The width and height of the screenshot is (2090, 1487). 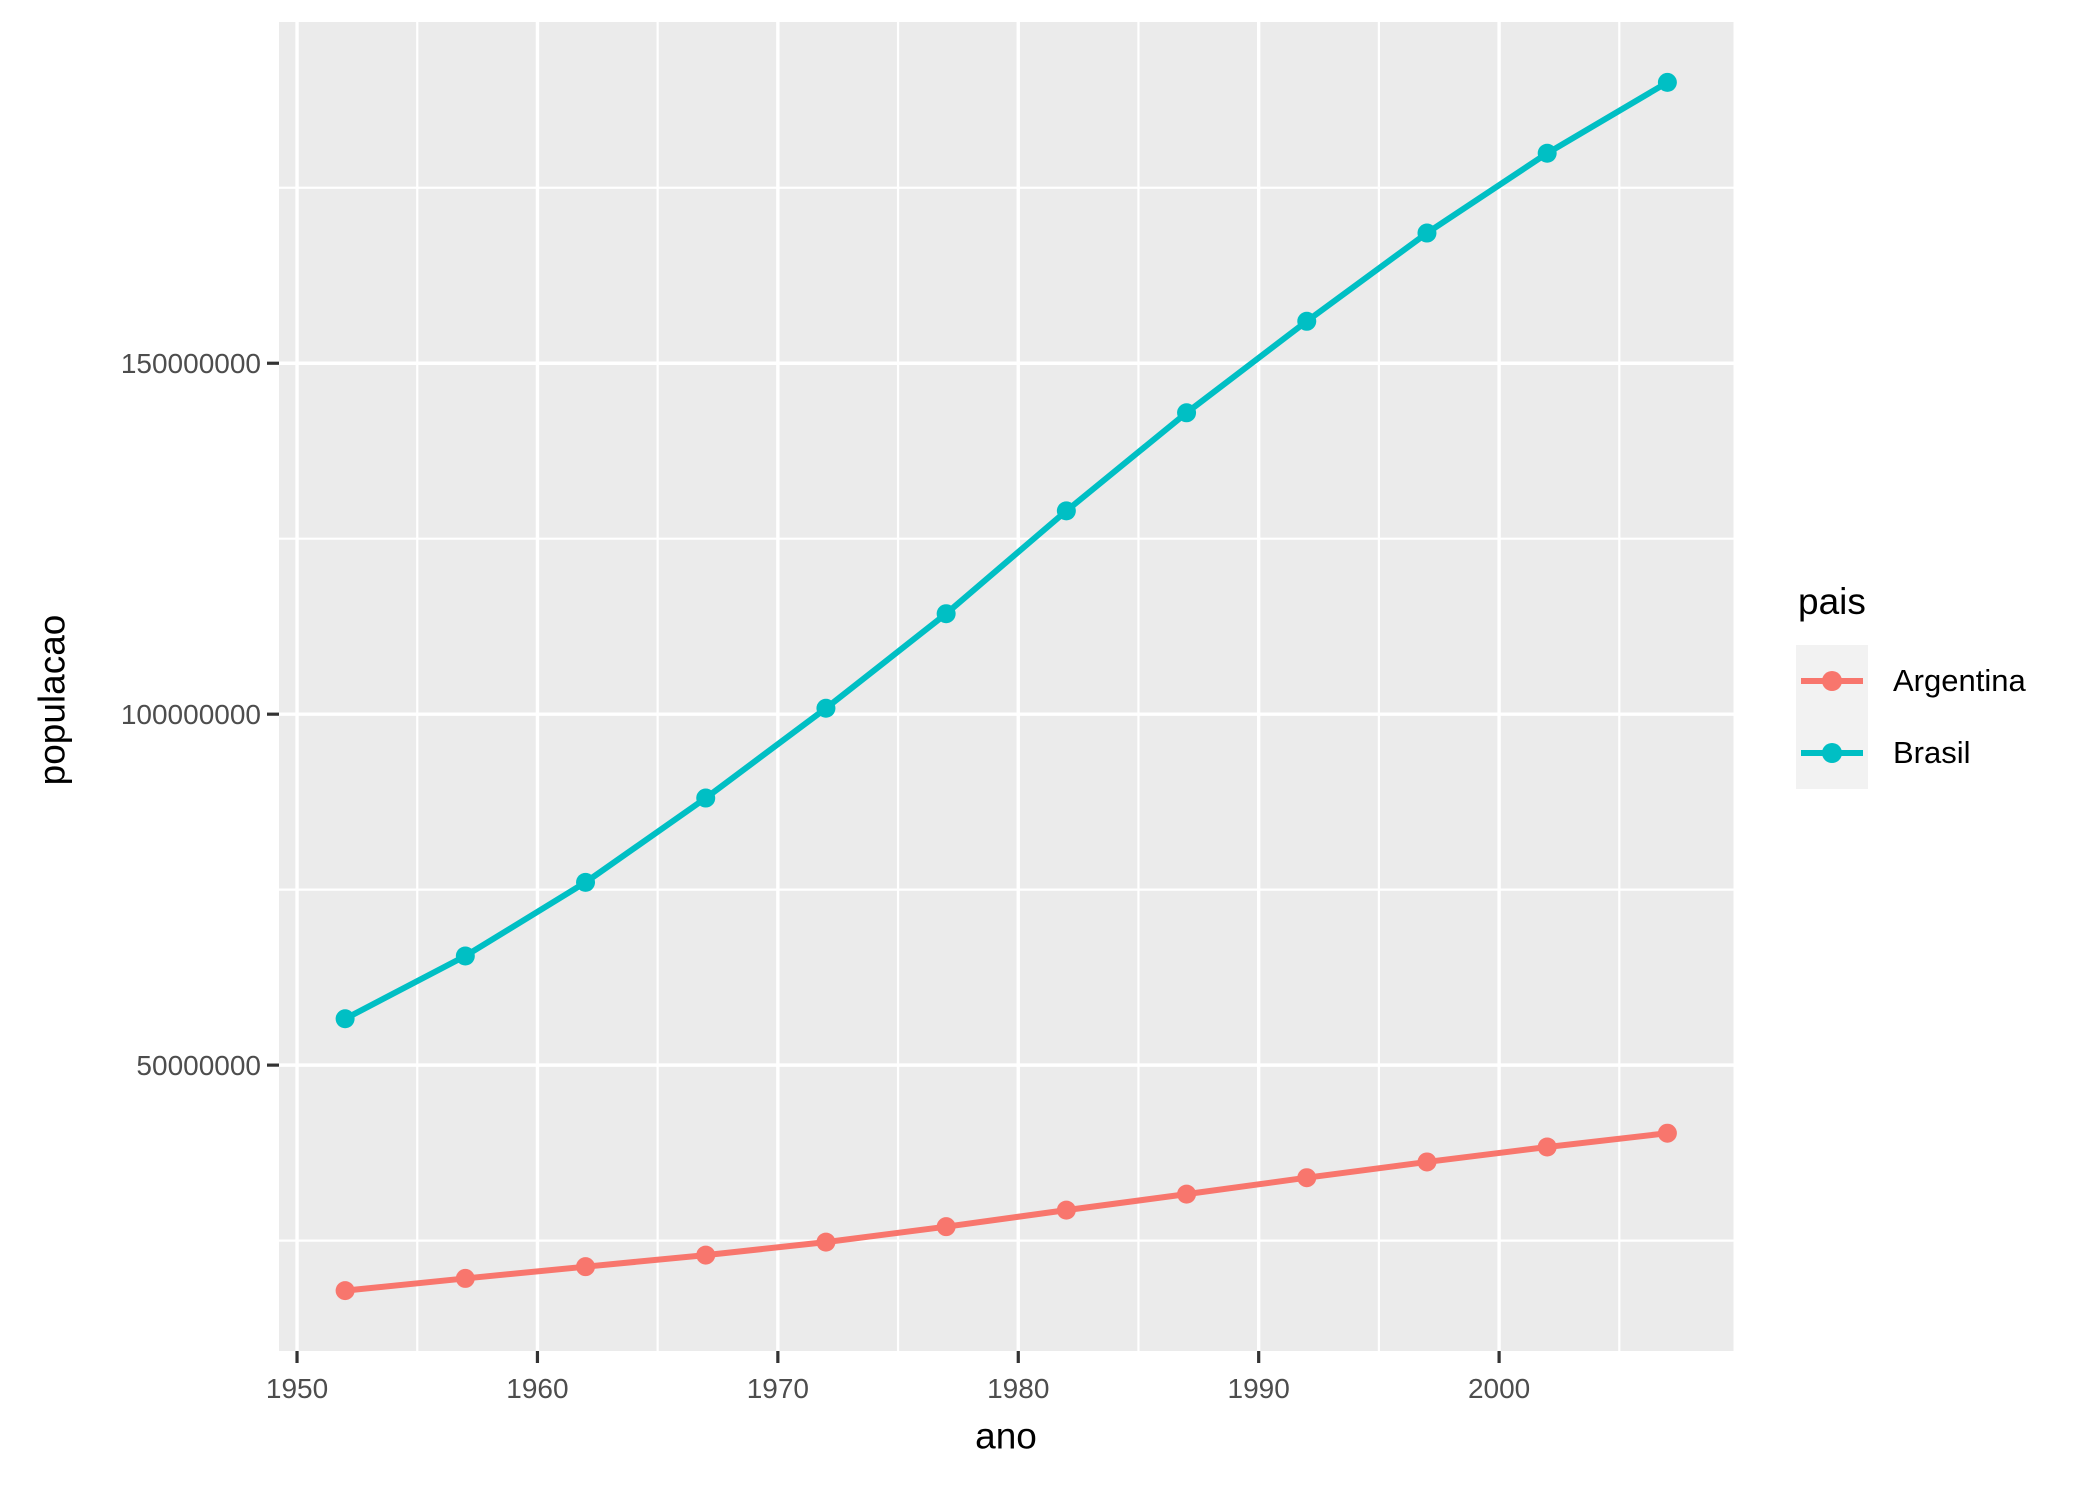 What do you see at coordinates (198, 1065) in the screenshot?
I see `y-tick-label: 50000000` at bounding box center [198, 1065].